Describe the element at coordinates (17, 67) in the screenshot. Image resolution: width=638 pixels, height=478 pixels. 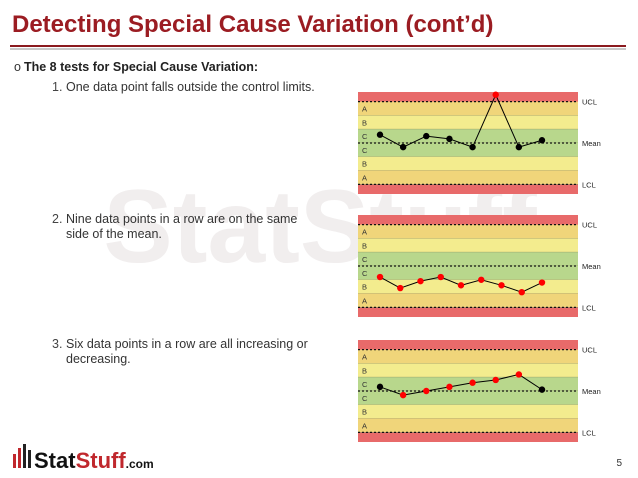
I see `bullet: o` at that location.